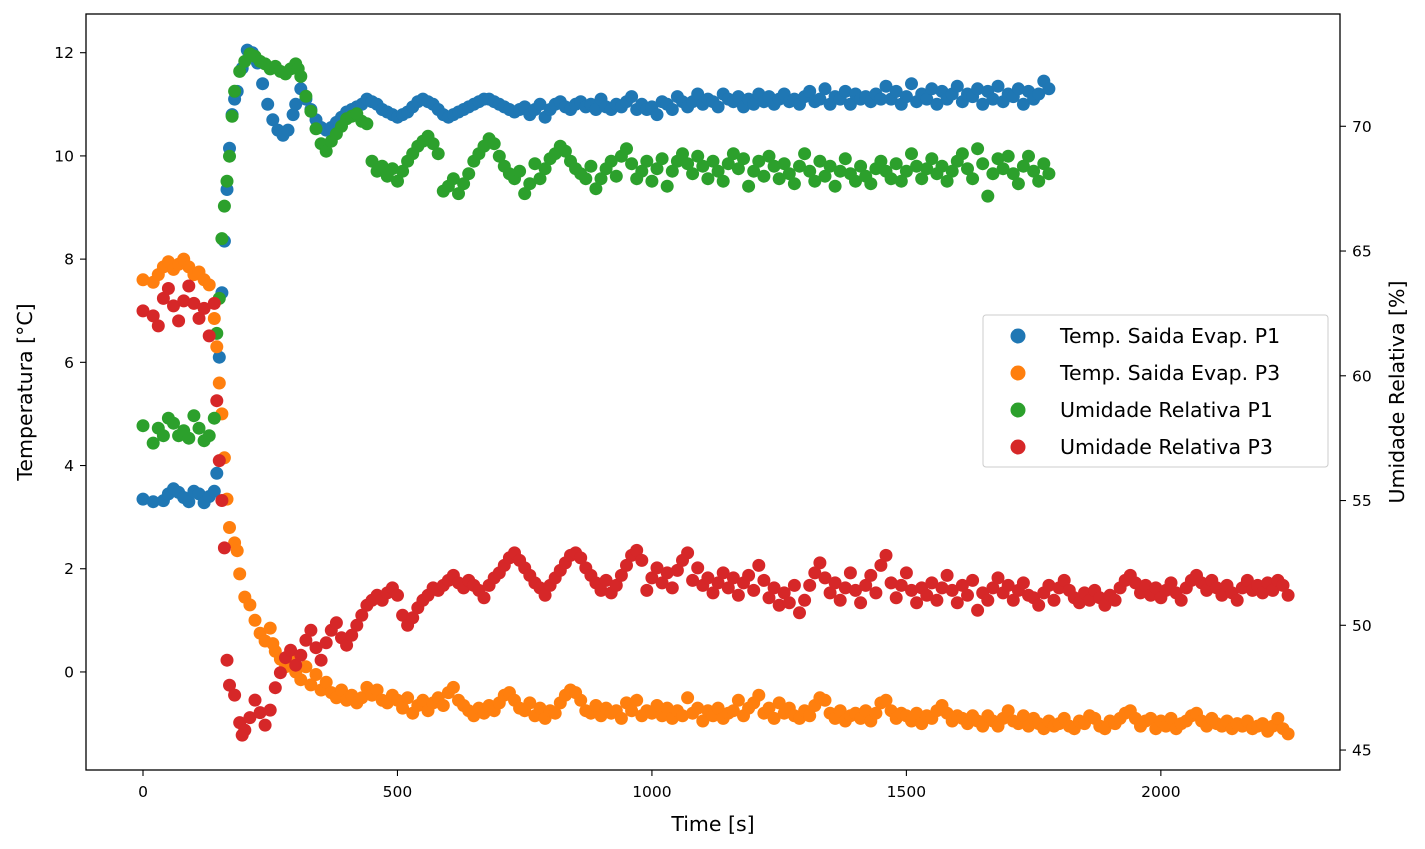  What do you see at coordinates (69, 672) in the screenshot?
I see `y-tick-label-left: 0` at bounding box center [69, 672].